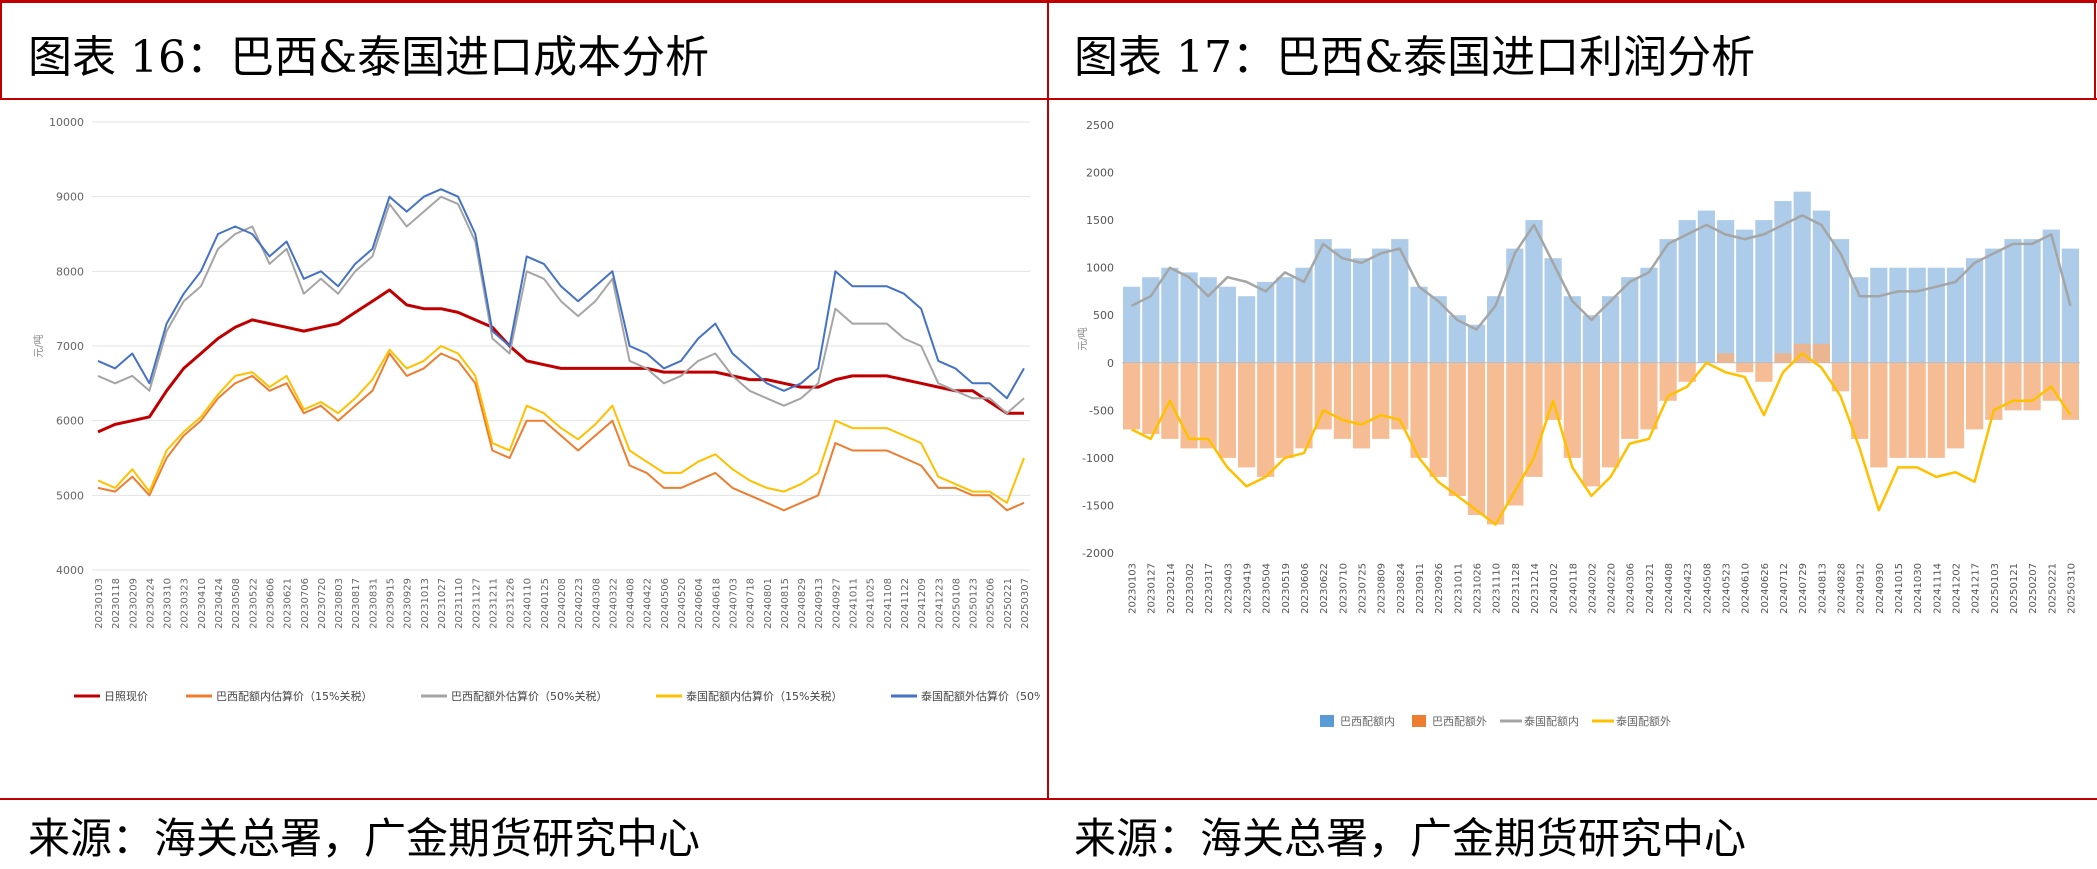  What do you see at coordinates (1, 50) in the screenshot?
I see `left-edge-line` at bounding box center [1, 50].